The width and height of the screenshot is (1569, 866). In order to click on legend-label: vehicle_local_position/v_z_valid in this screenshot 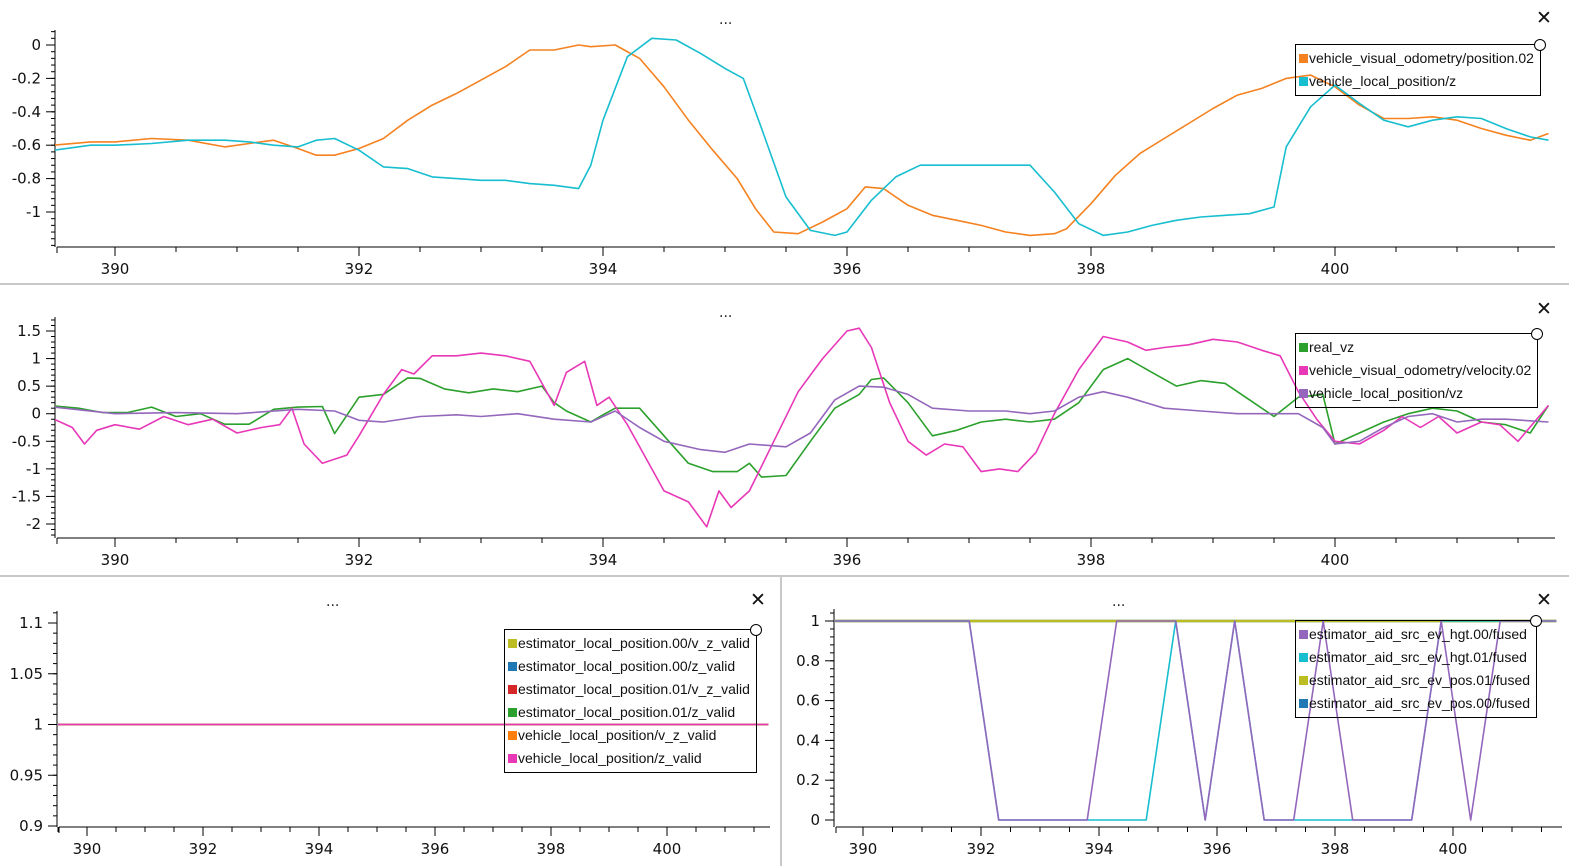, I will do `click(617, 735)`.